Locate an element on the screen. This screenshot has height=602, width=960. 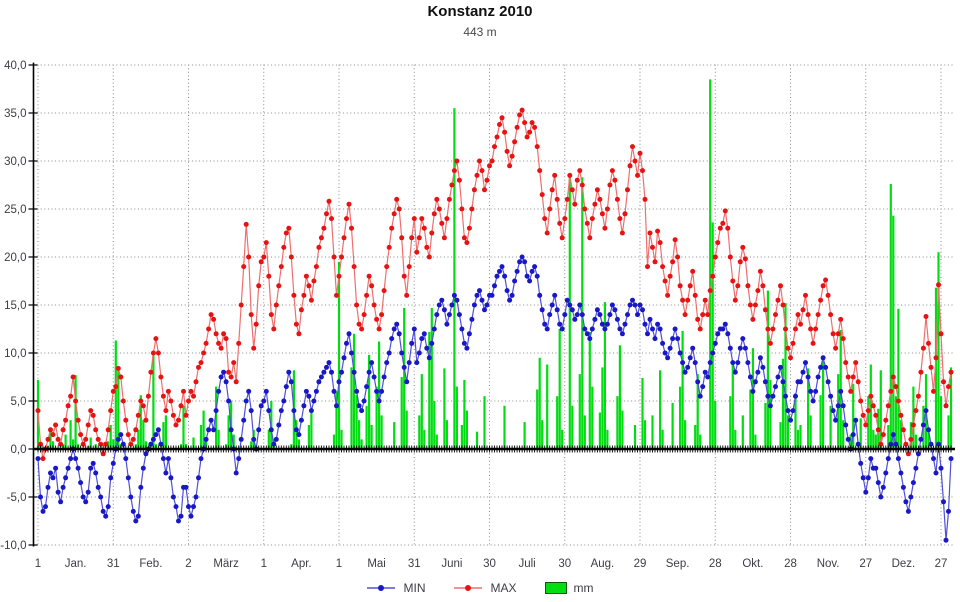
x-tick-label: 2 is located at coordinates (188, 564).